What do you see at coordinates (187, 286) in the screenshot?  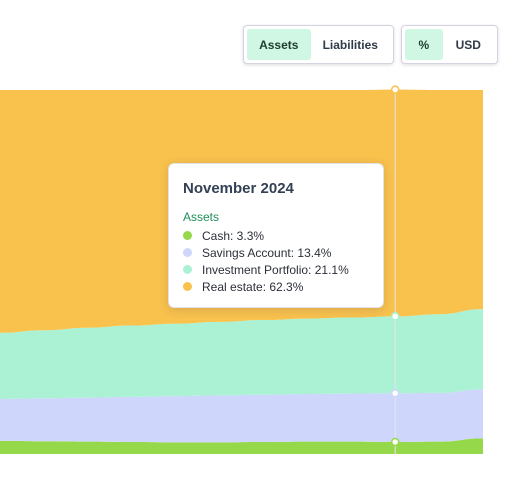 I see `real-estate-legend-dot` at bounding box center [187, 286].